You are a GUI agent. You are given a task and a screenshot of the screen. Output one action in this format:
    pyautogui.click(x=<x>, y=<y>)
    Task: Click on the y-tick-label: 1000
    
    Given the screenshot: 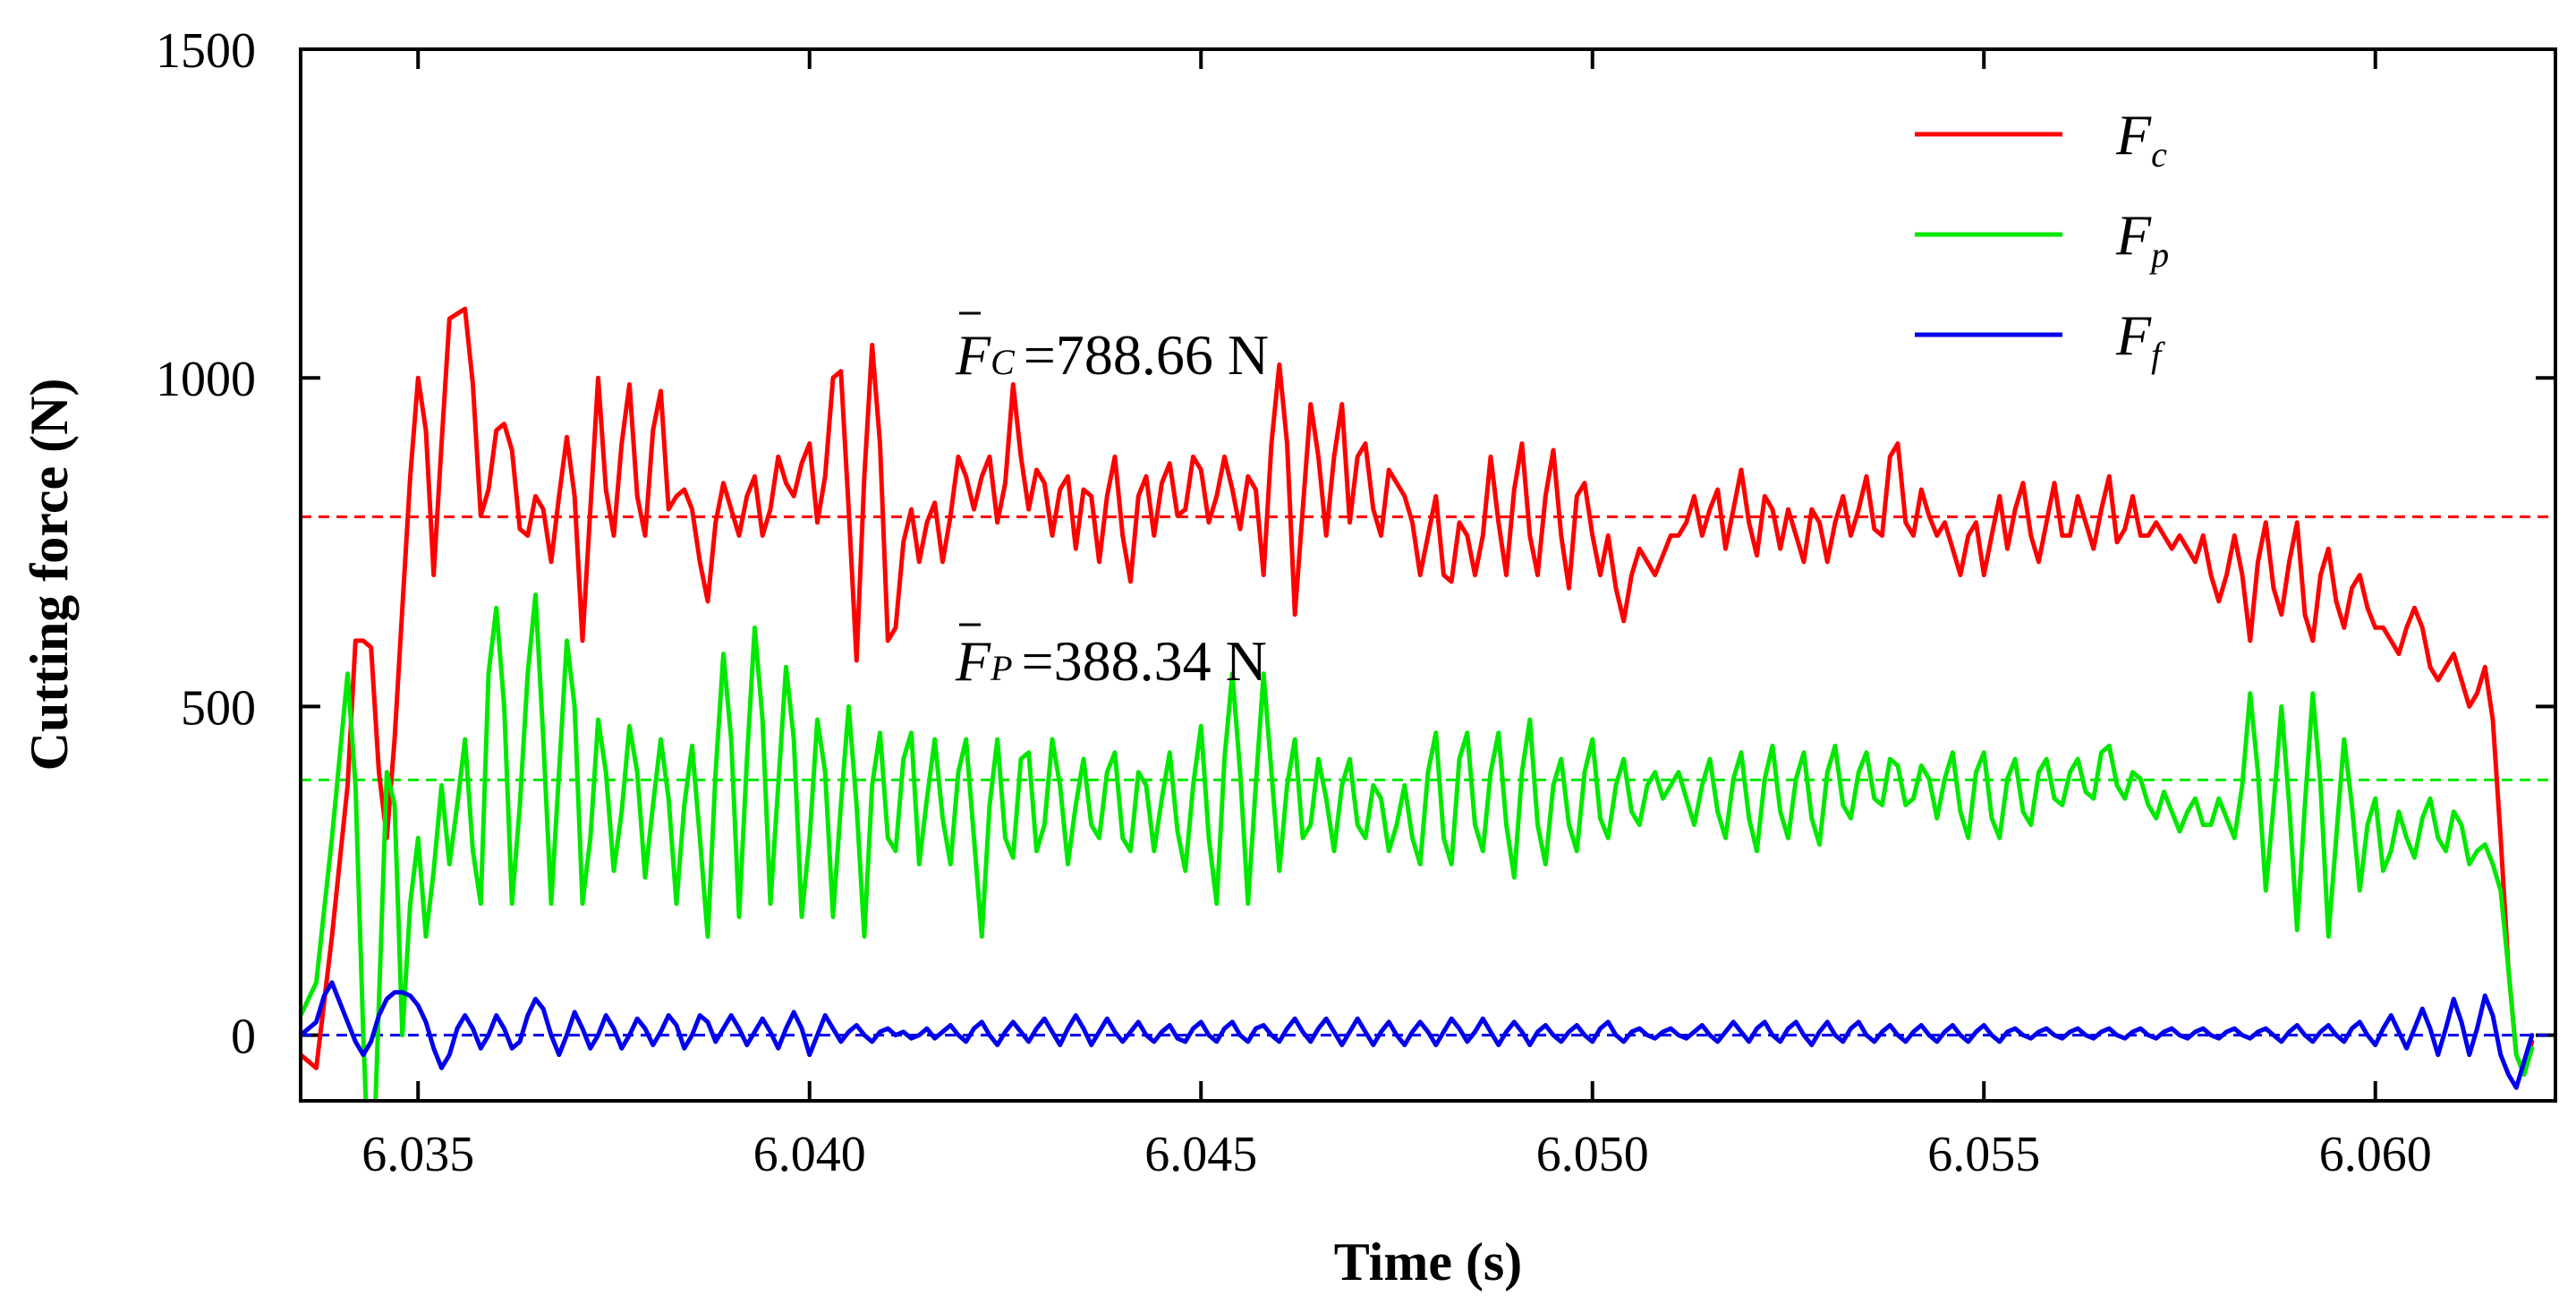 What is the action you would take?
    pyautogui.click(x=206, y=379)
    